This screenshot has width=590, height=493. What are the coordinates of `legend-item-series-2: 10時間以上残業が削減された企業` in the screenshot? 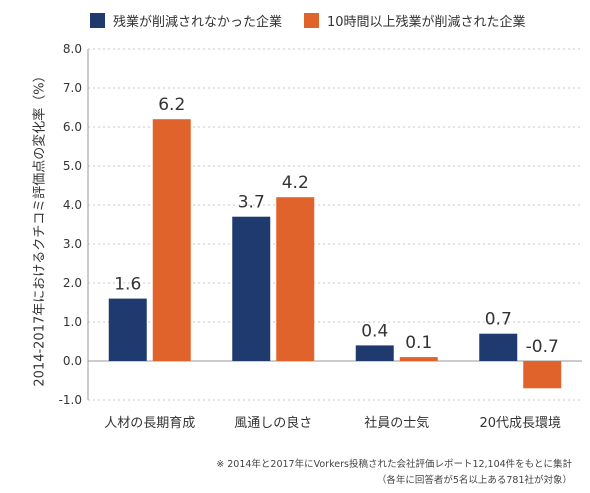 It's located at (415, 20).